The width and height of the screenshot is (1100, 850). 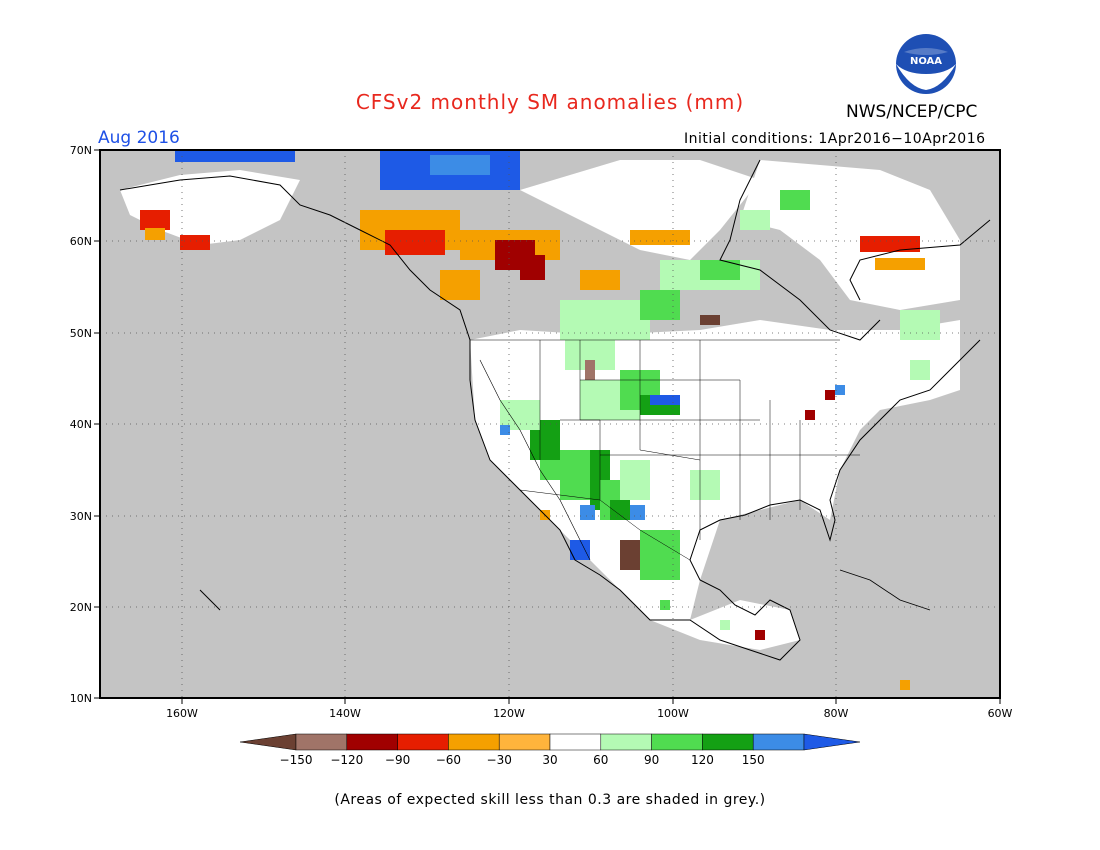 What do you see at coordinates (448, 760) in the screenshot?
I see `colorbar-label: −60` at bounding box center [448, 760].